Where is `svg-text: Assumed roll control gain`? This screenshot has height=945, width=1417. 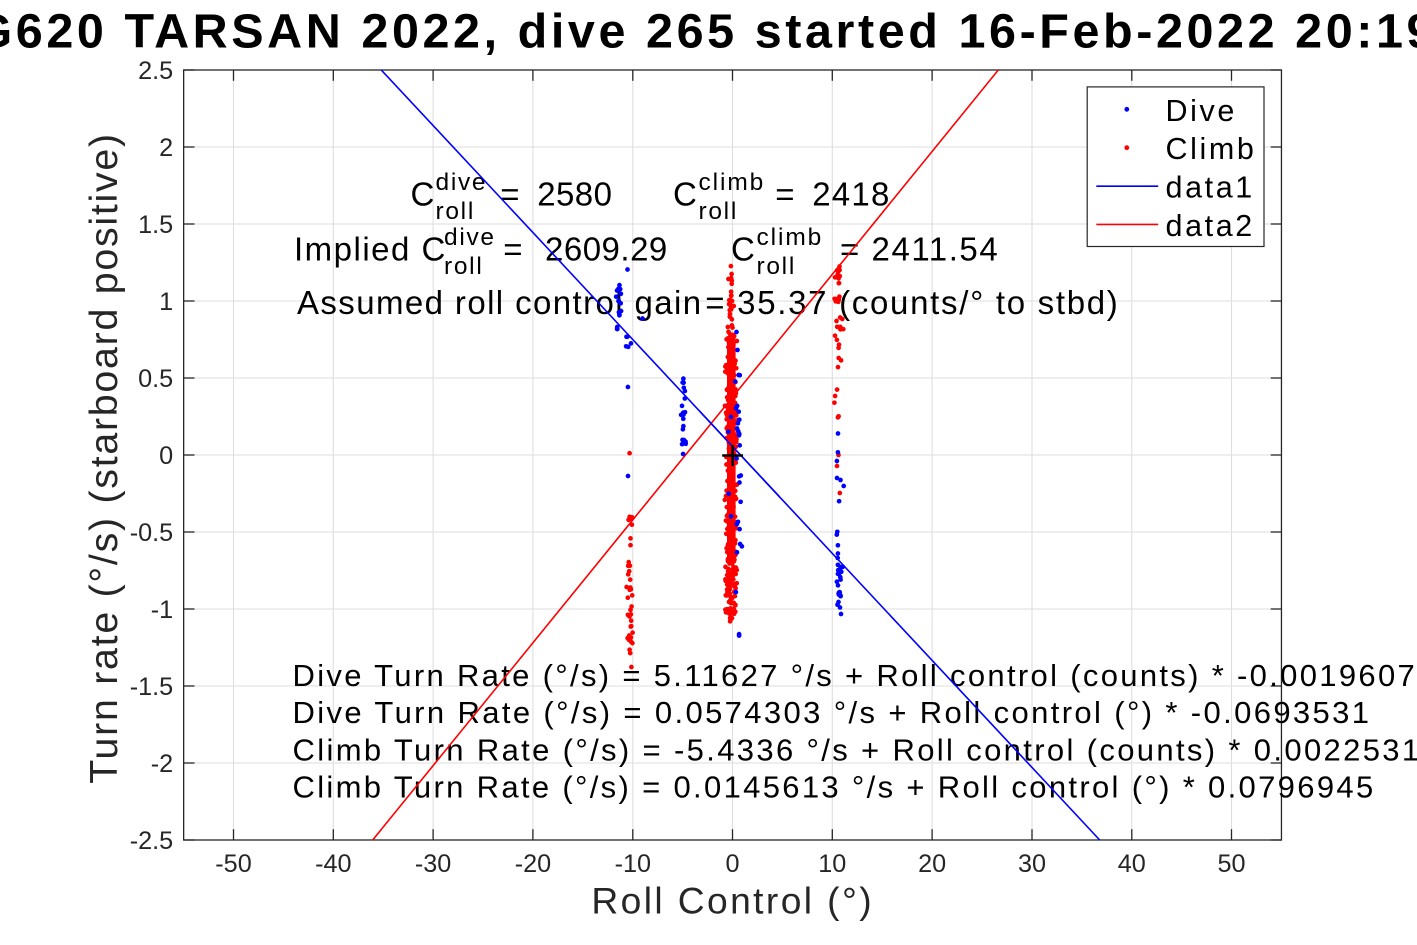
svg-text: Assumed roll control gain is located at coordinates (500, 302).